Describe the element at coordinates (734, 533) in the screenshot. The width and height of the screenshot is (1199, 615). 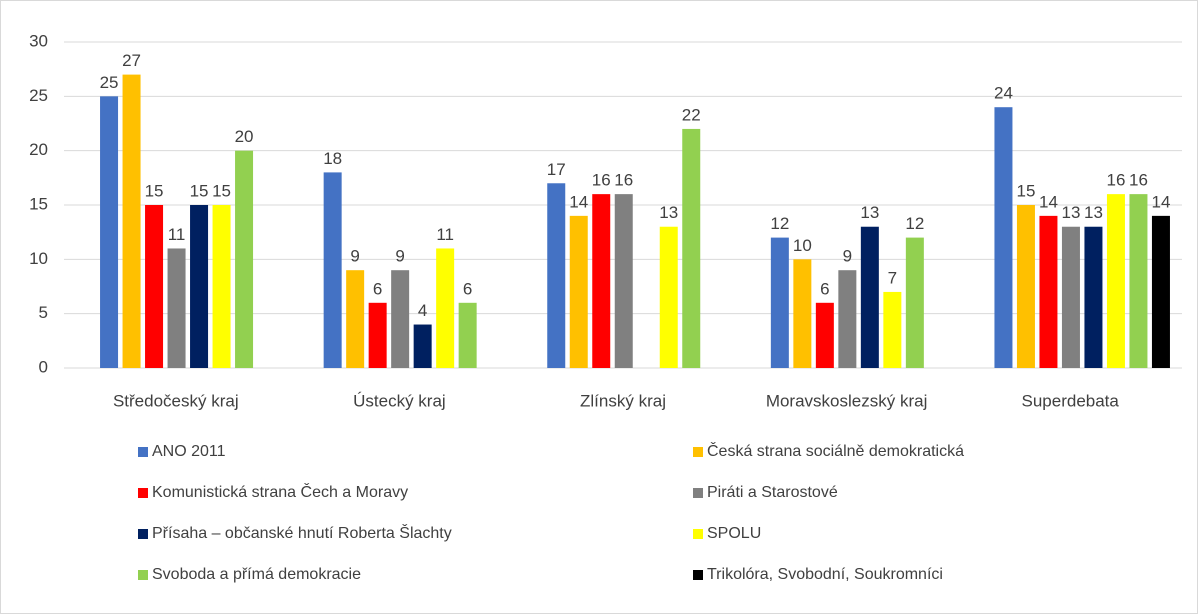
I see `legend-label: SPOLU` at that location.